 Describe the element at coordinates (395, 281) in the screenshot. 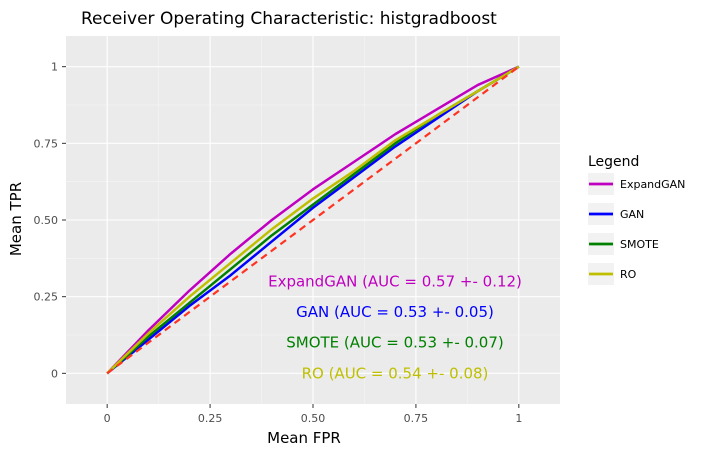

I see `auc-annotation: ExpandGAN (AUC = 0.57 +- 0.12)` at that location.